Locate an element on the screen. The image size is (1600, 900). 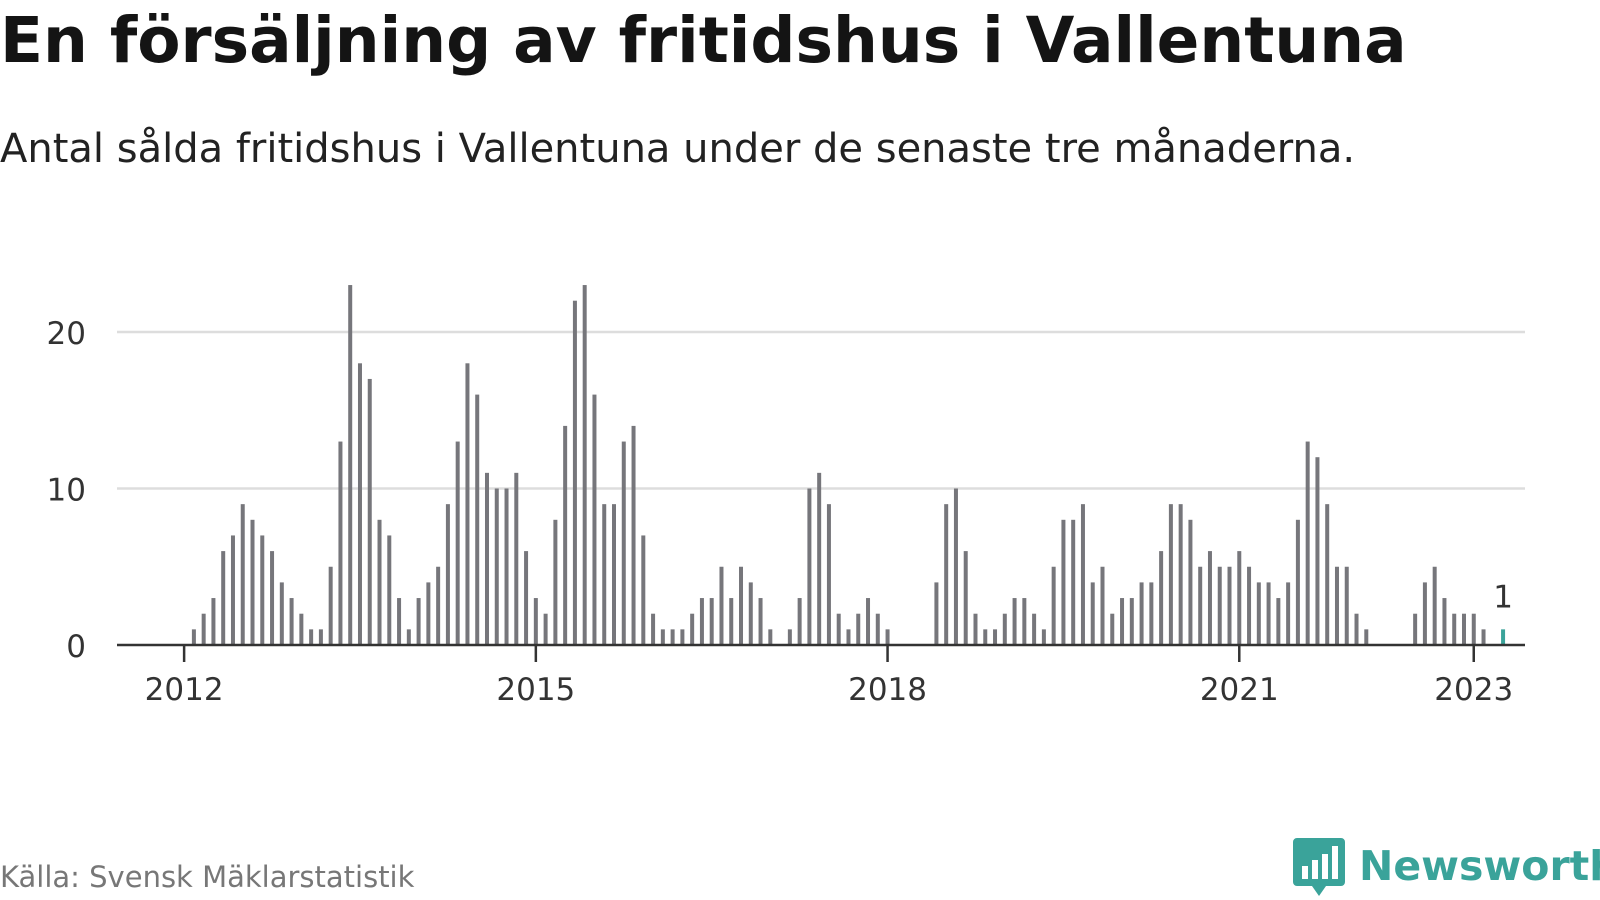
x-tick-label: 2021 is located at coordinates (1239, 690).